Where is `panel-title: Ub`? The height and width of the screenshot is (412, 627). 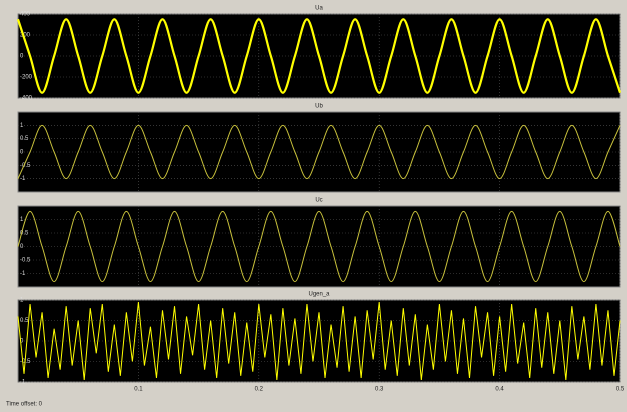 panel-title: Ub is located at coordinates (319, 107).